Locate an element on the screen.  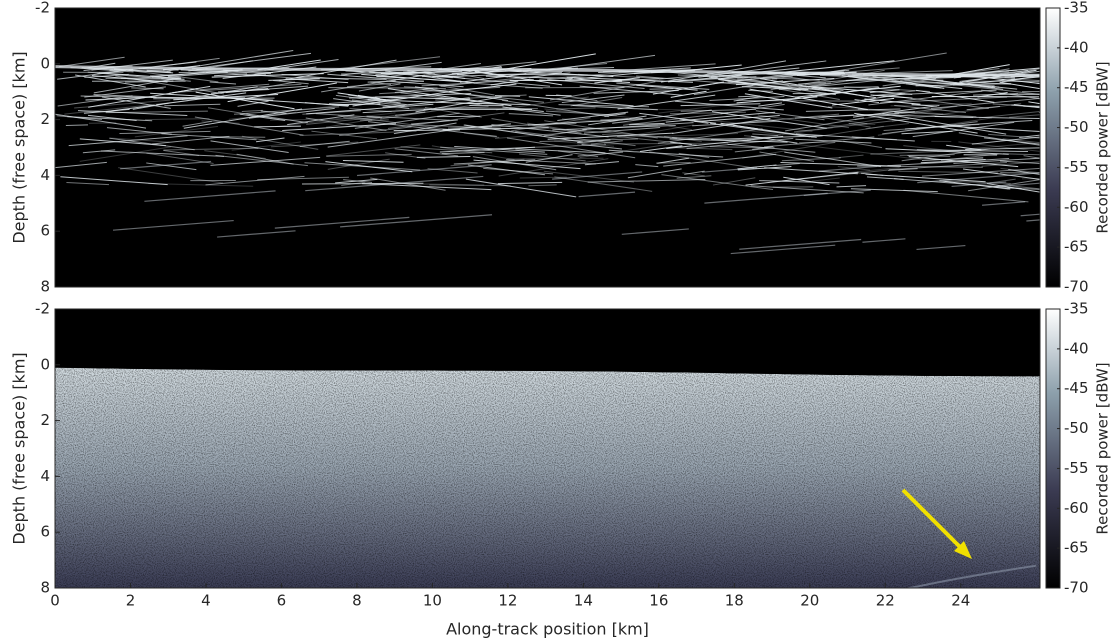
x-tick-label: 12 is located at coordinates (507, 601).